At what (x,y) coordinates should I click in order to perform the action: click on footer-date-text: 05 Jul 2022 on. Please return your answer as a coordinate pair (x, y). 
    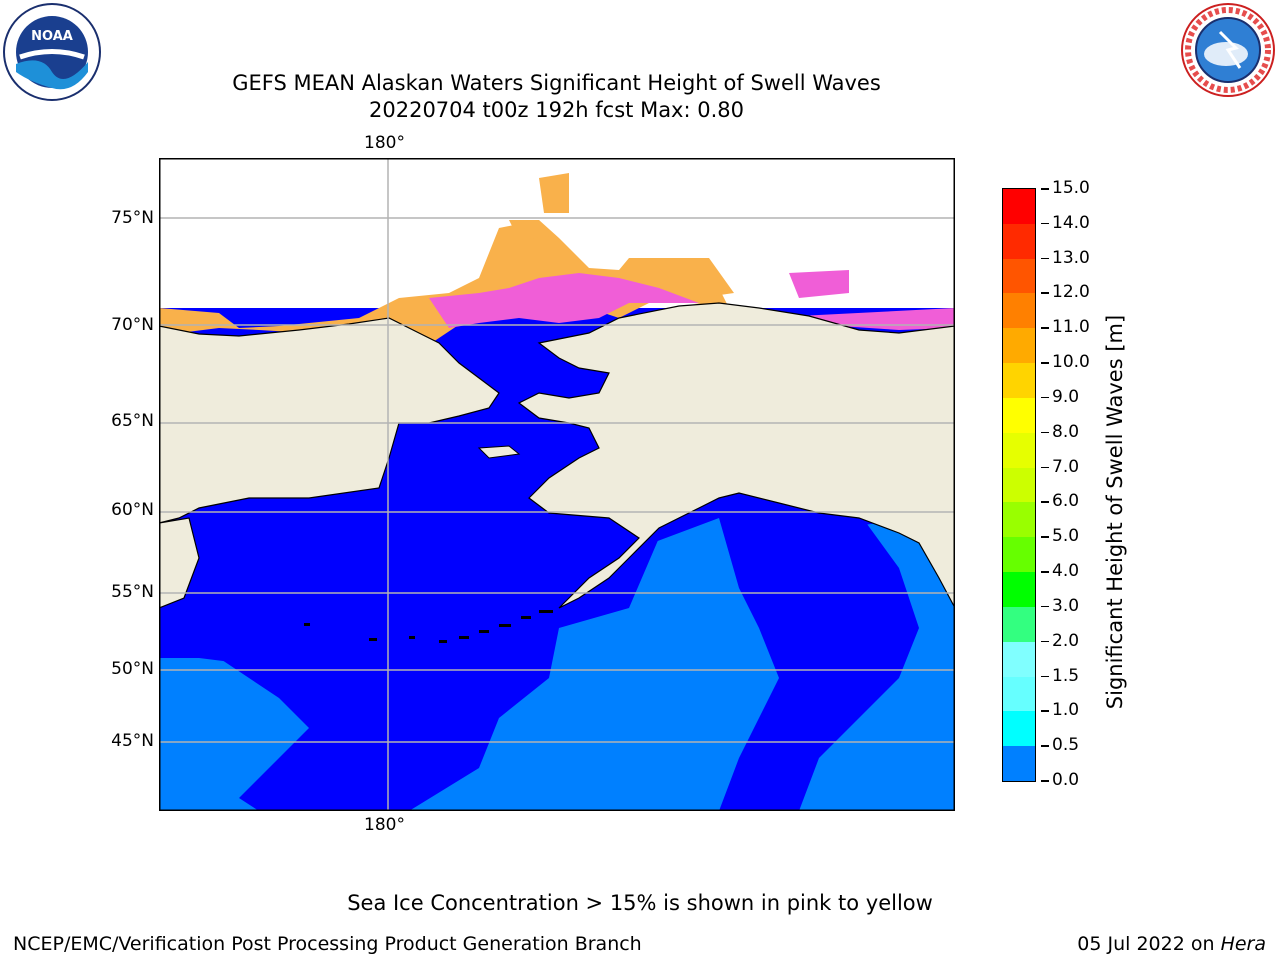
    Looking at the image, I should click on (1149, 944).